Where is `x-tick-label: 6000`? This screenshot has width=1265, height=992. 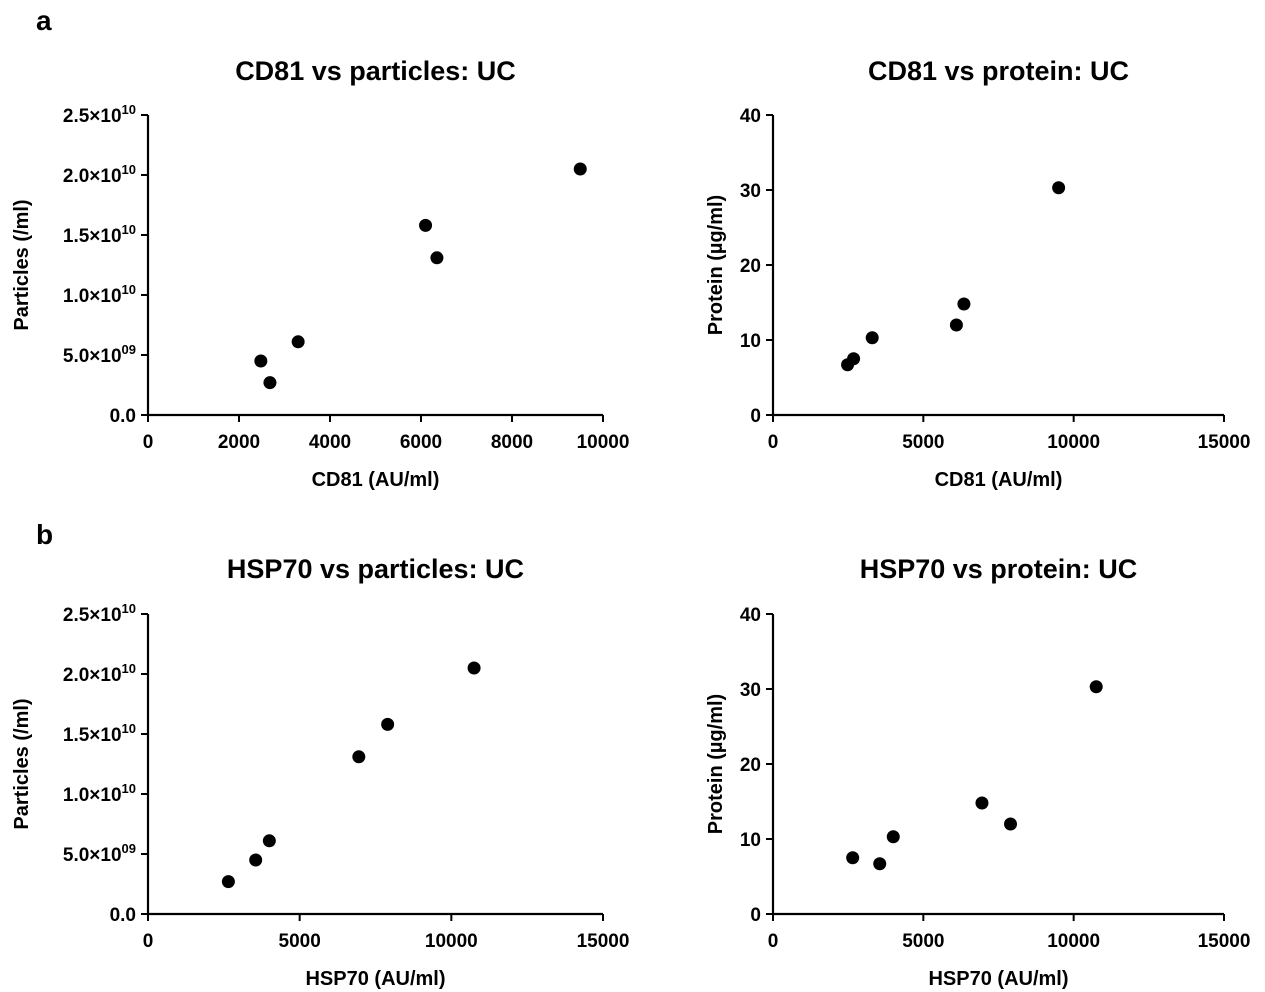
x-tick-label: 6000 is located at coordinates (421, 442).